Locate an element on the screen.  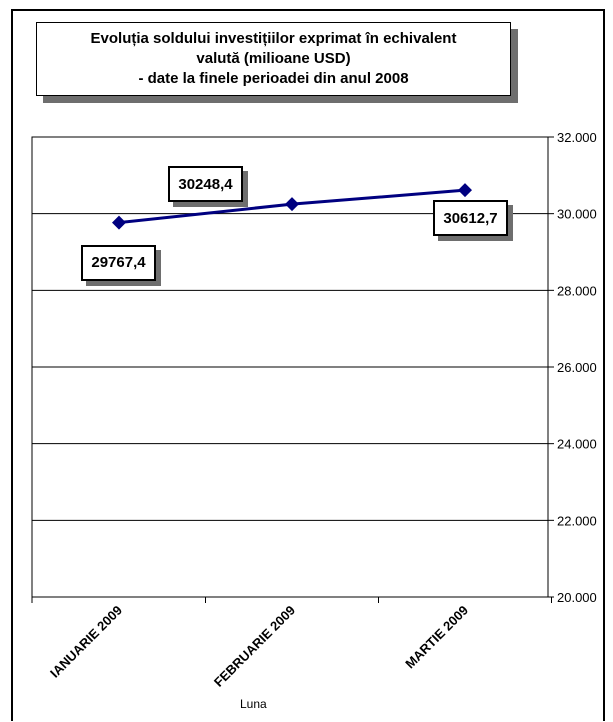
x-tick-label: IANUARIE 2009 is located at coordinates (86, 642).